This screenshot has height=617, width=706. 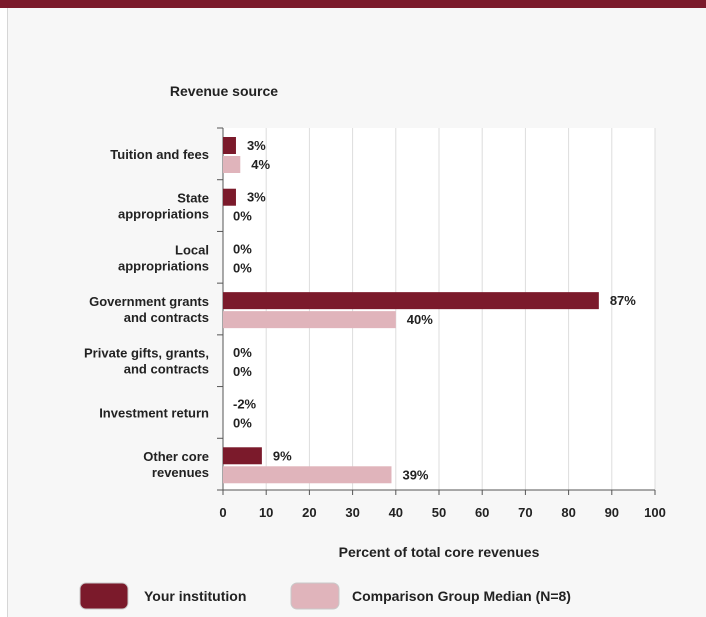 I want to click on top-accent-bar, so click(x=353, y=4).